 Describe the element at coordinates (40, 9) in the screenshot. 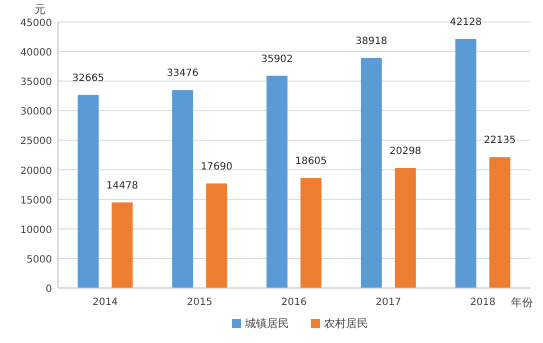

I see `y-axis-title: 元` at that location.